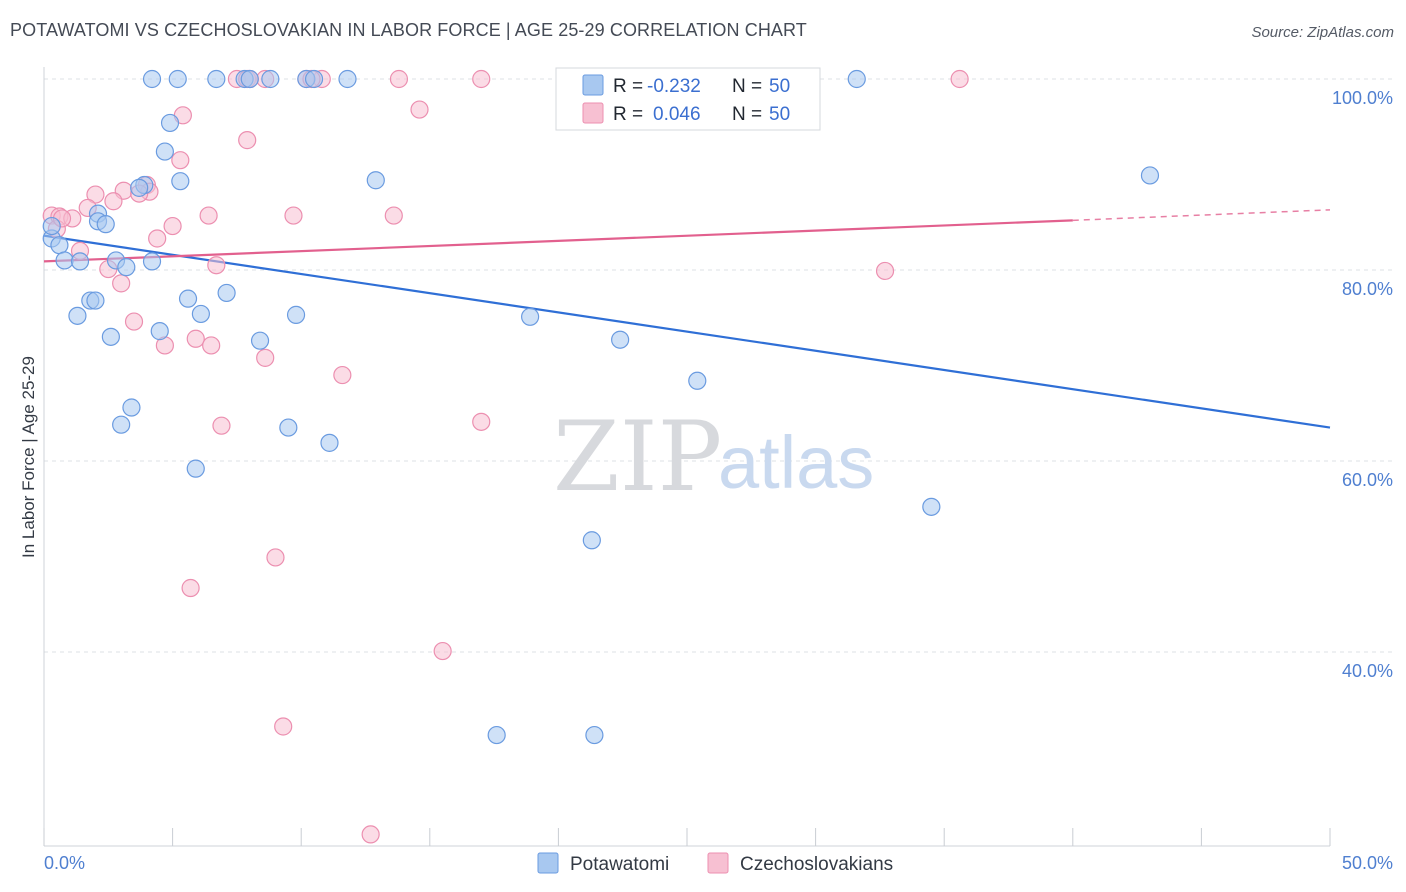  What do you see at coordinates (593, 113) in the screenshot?
I see `legend-swatch-czechoslovakian` at bounding box center [593, 113].